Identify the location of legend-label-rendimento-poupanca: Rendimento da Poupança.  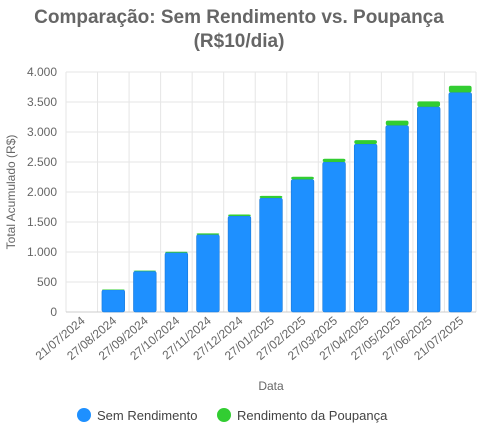
(312, 415).